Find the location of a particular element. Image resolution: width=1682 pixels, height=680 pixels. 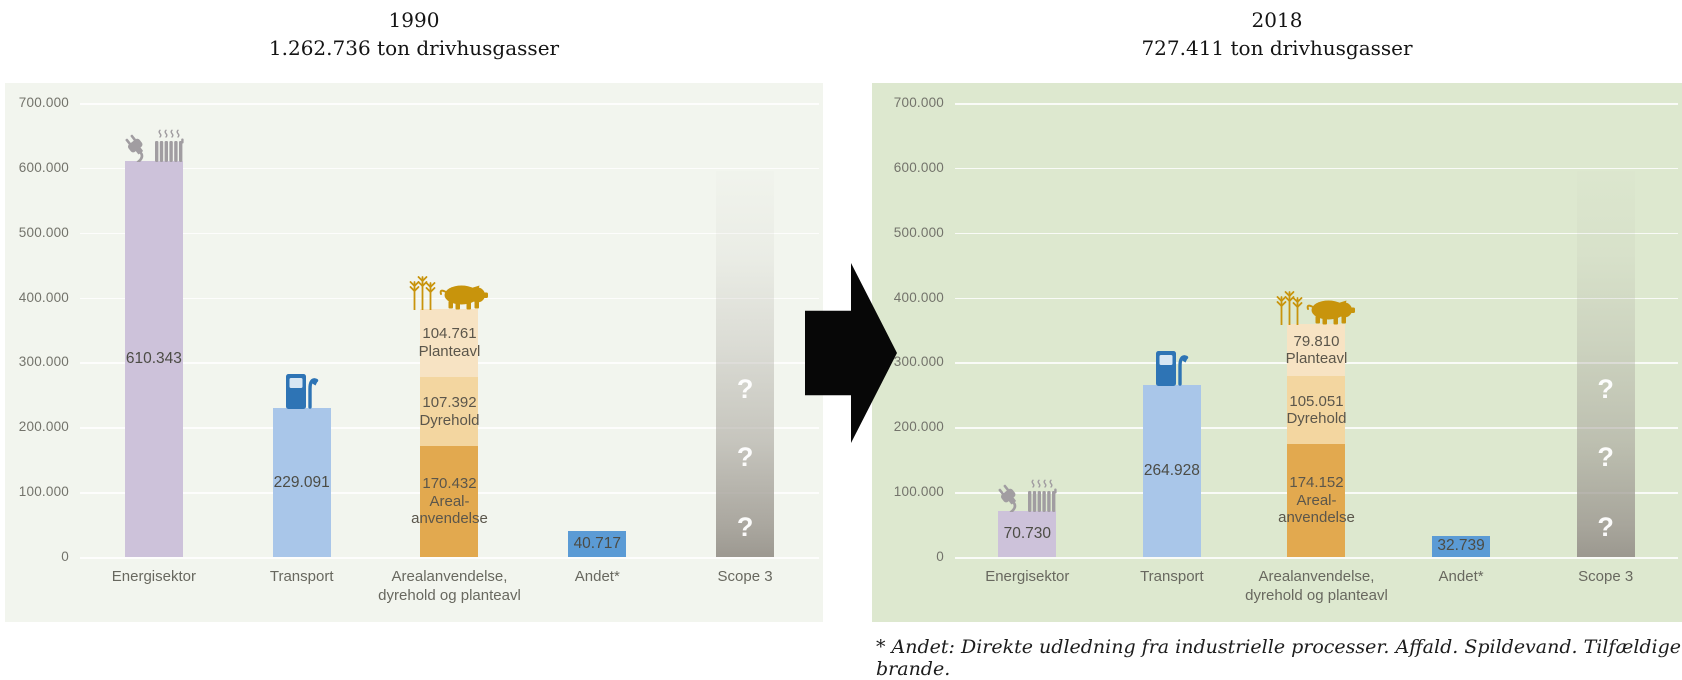

total-label-2018: 727.411 ton drivhusgasser is located at coordinates (1277, 48).